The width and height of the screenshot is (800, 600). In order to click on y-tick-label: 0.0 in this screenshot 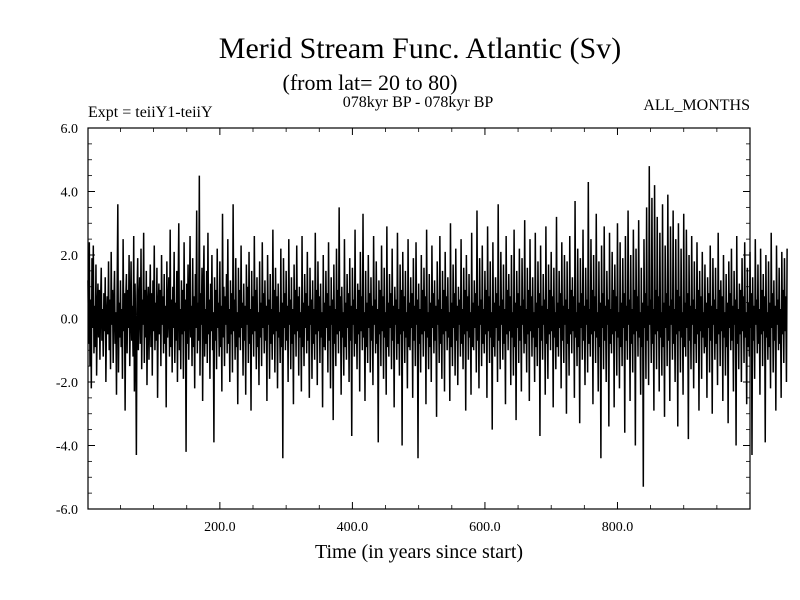, I will do `click(70, 320)`.